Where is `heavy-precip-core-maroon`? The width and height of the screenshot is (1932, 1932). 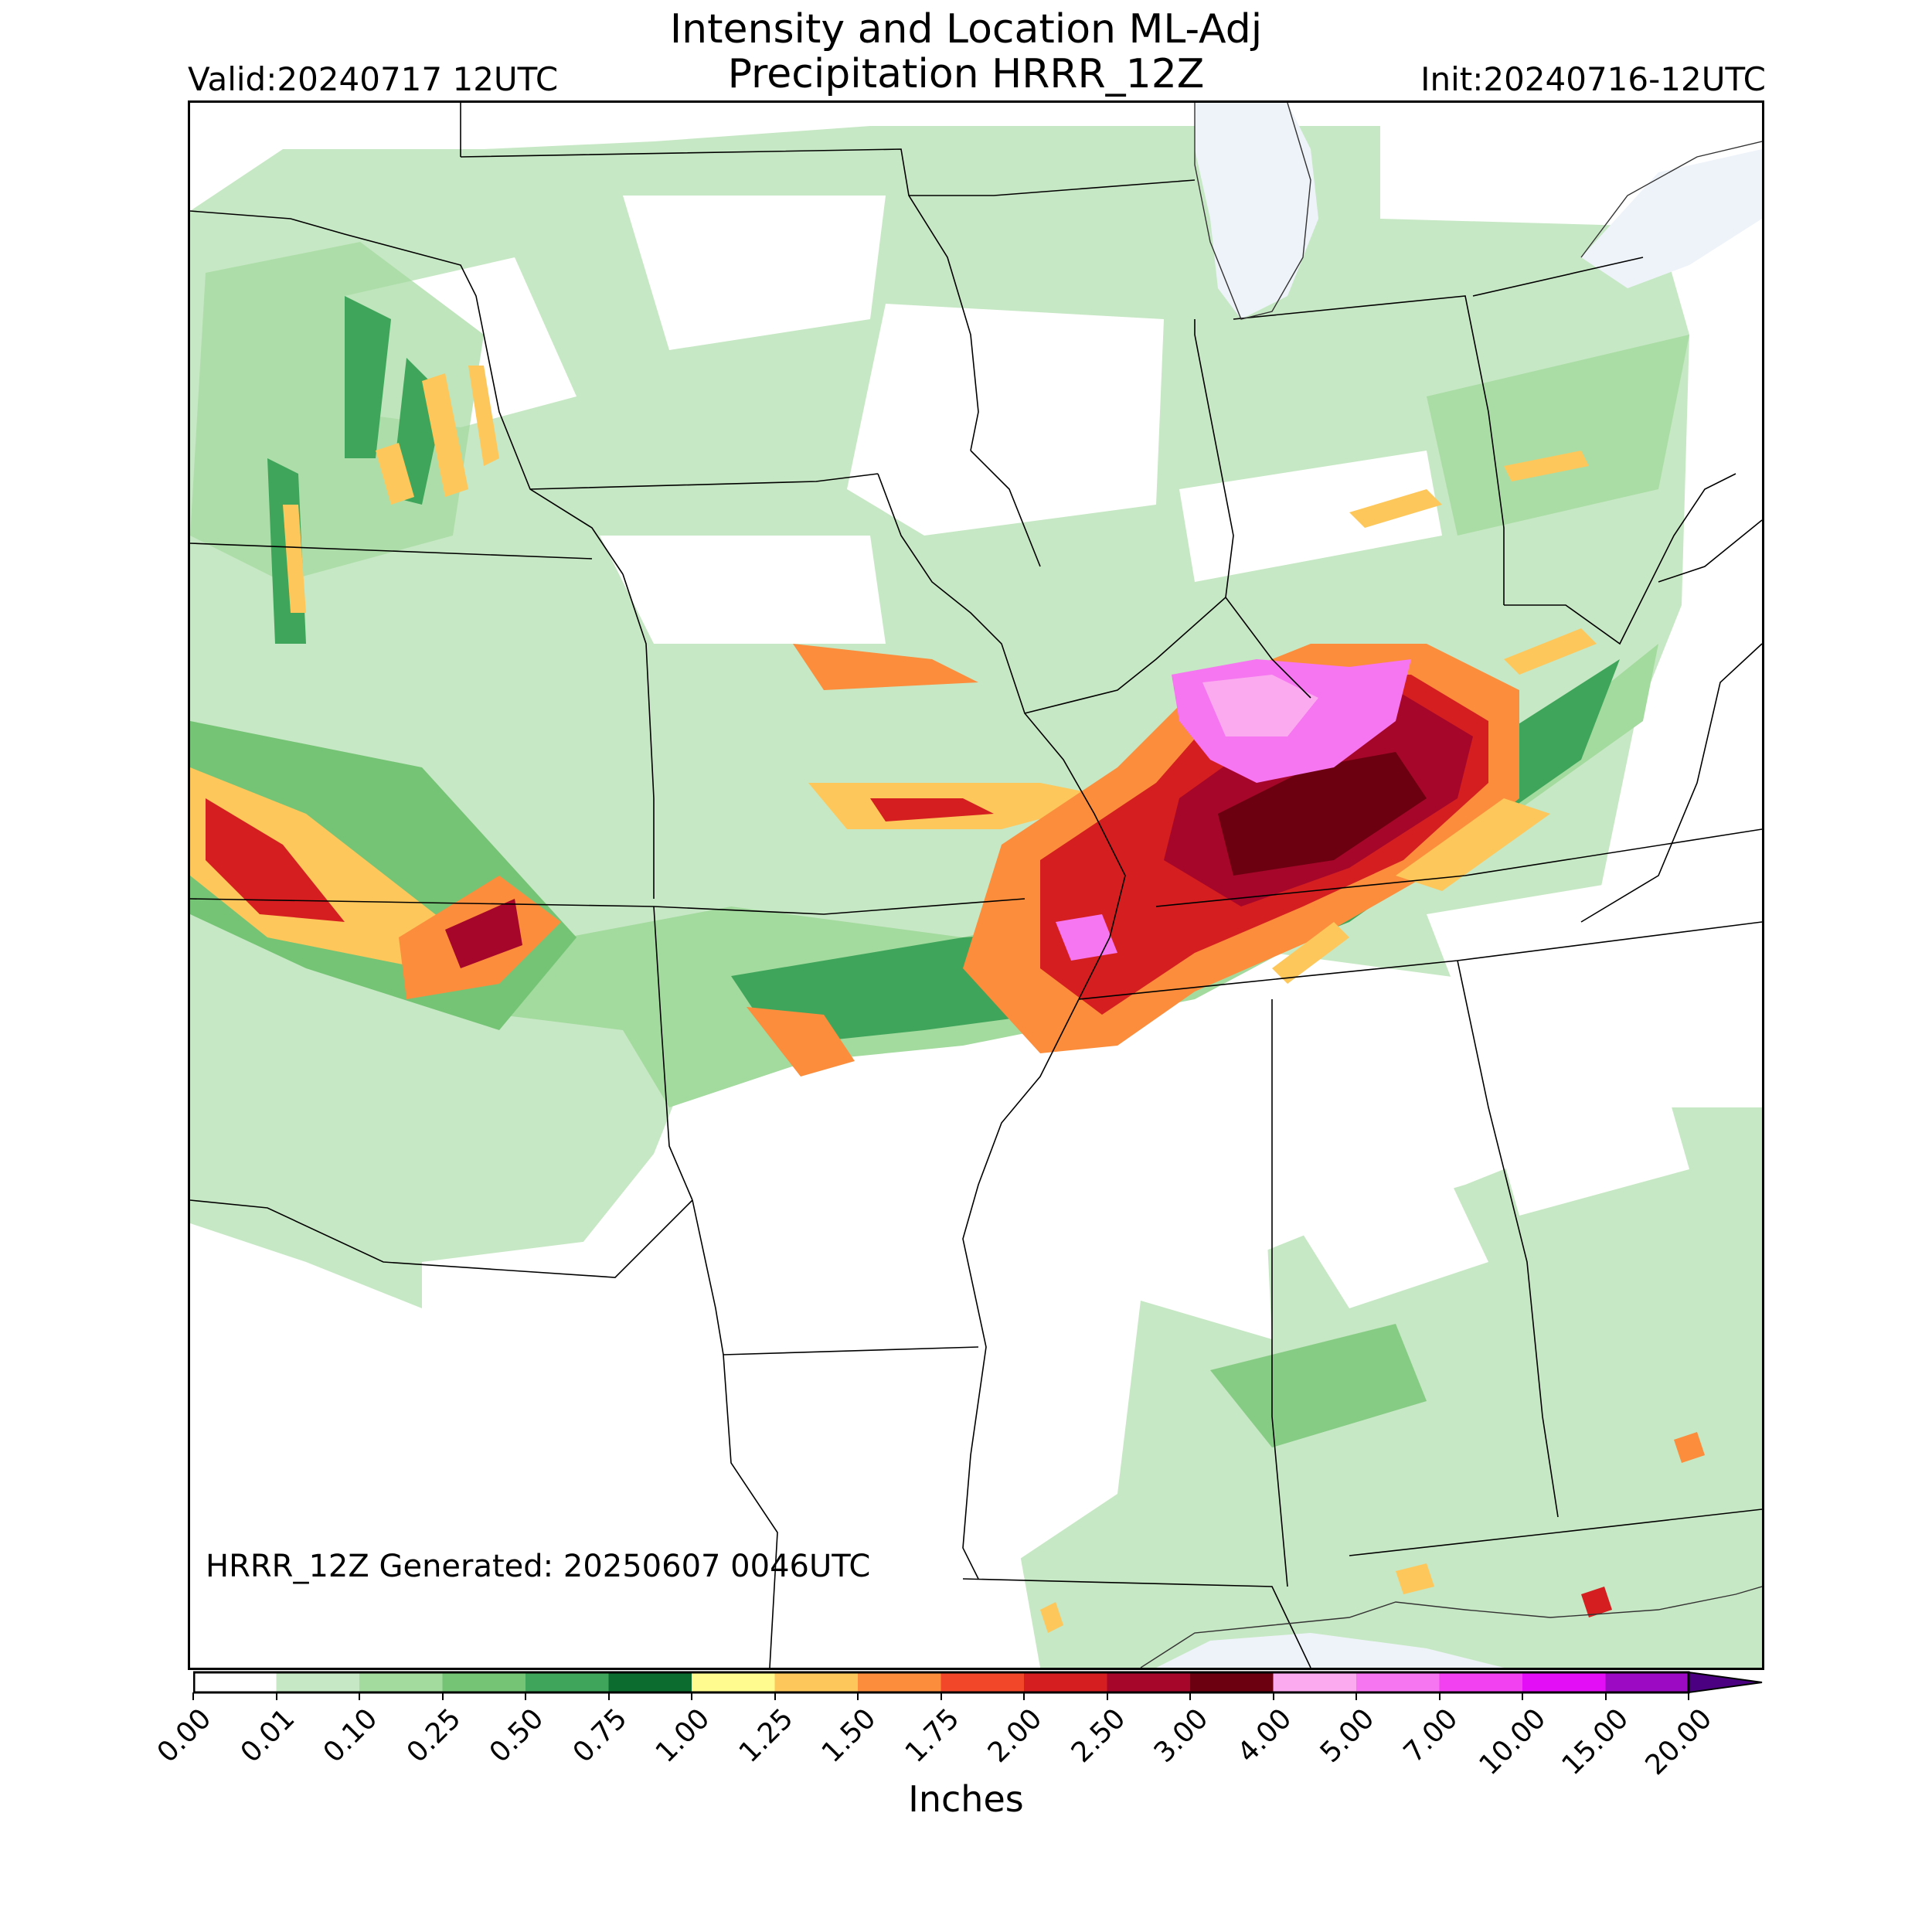
heavy-precip-core-maroon is located at coordinates (1322, 814).